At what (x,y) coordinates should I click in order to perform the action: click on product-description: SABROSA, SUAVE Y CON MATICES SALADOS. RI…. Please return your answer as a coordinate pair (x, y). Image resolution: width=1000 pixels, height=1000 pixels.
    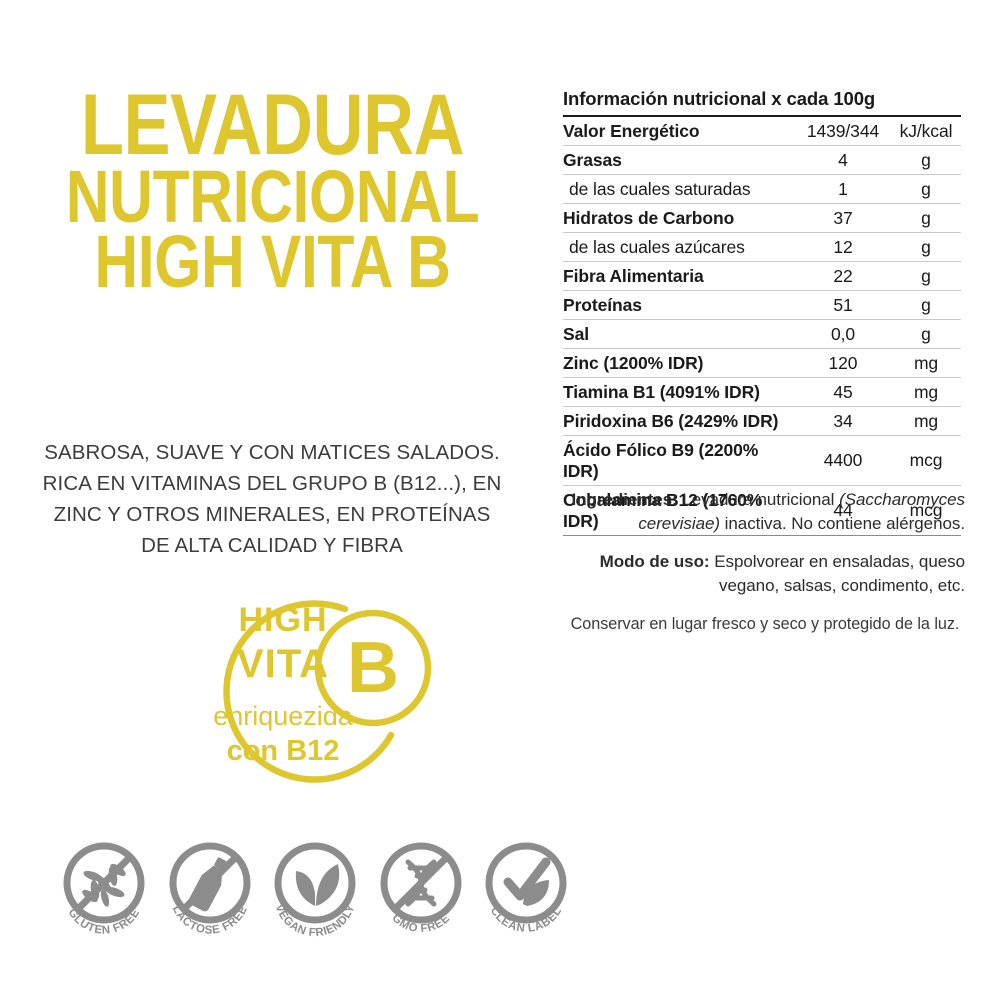
    Looking at the image, I should click on (272, 499).